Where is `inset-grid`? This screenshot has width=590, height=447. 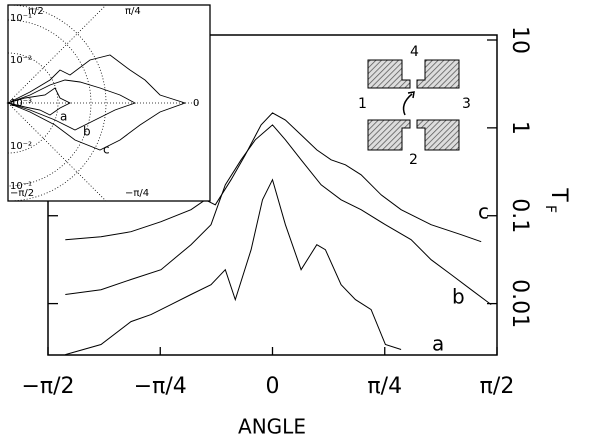 inset-grid is located at coordinates (103, 103).